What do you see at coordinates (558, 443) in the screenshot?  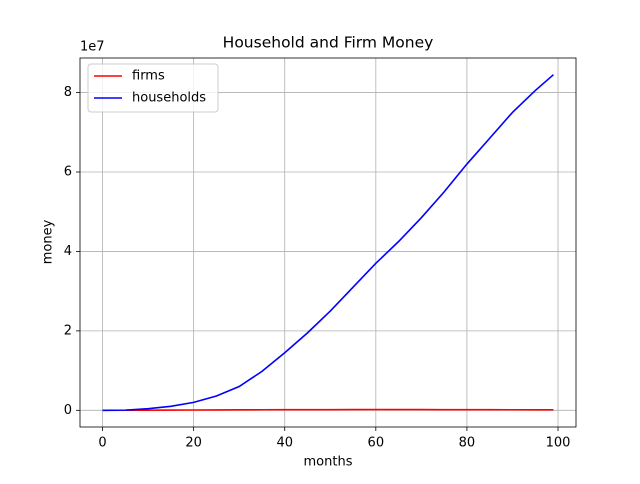 I see `x-tick-label: 100` at bounding box center [558, 443].